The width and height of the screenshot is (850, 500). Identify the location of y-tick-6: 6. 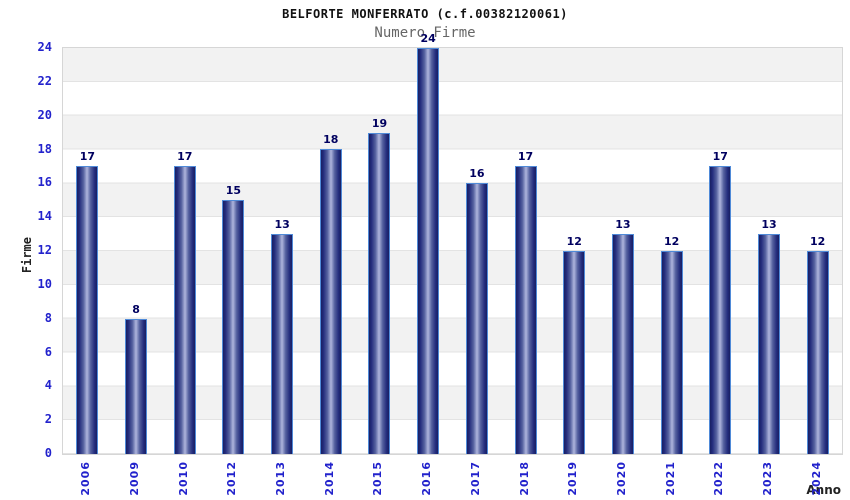
(48, 351).